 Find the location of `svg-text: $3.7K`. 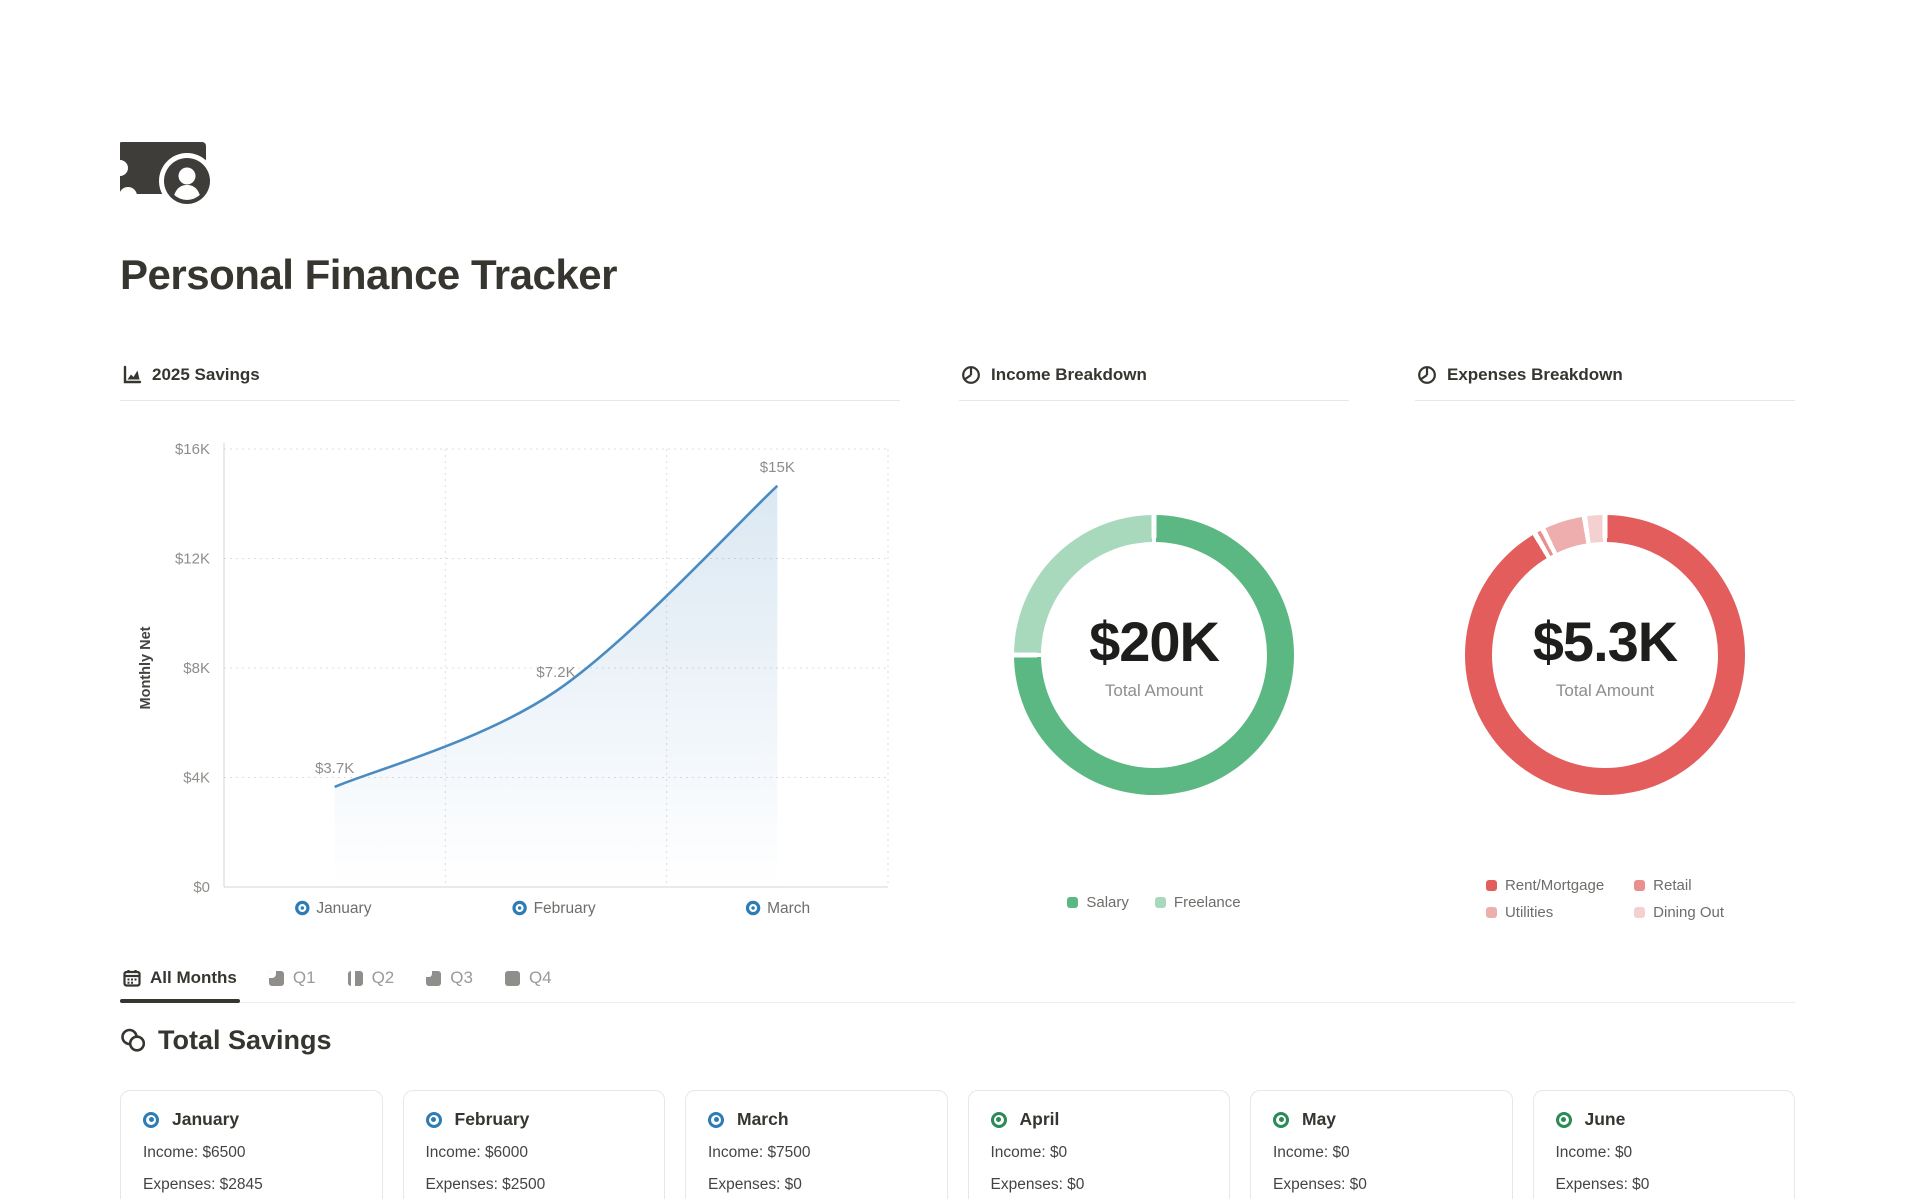

svg-text: $3.7K is located at coordinates (334, 768).